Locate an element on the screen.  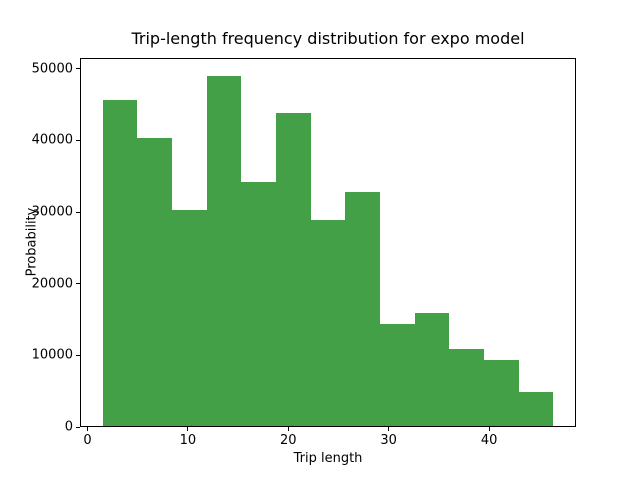
y-tick-label: 30000 is located at coordinates (52, 212).